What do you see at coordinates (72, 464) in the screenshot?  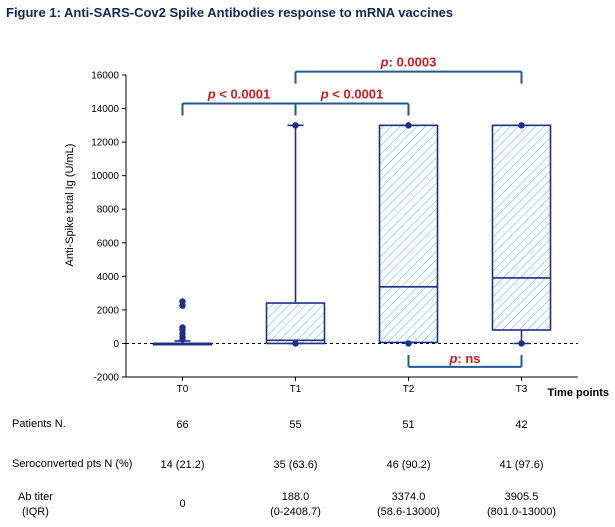 I see `table-row-label: Seroconverted pts N (%)` at bounding box center [72, 464].